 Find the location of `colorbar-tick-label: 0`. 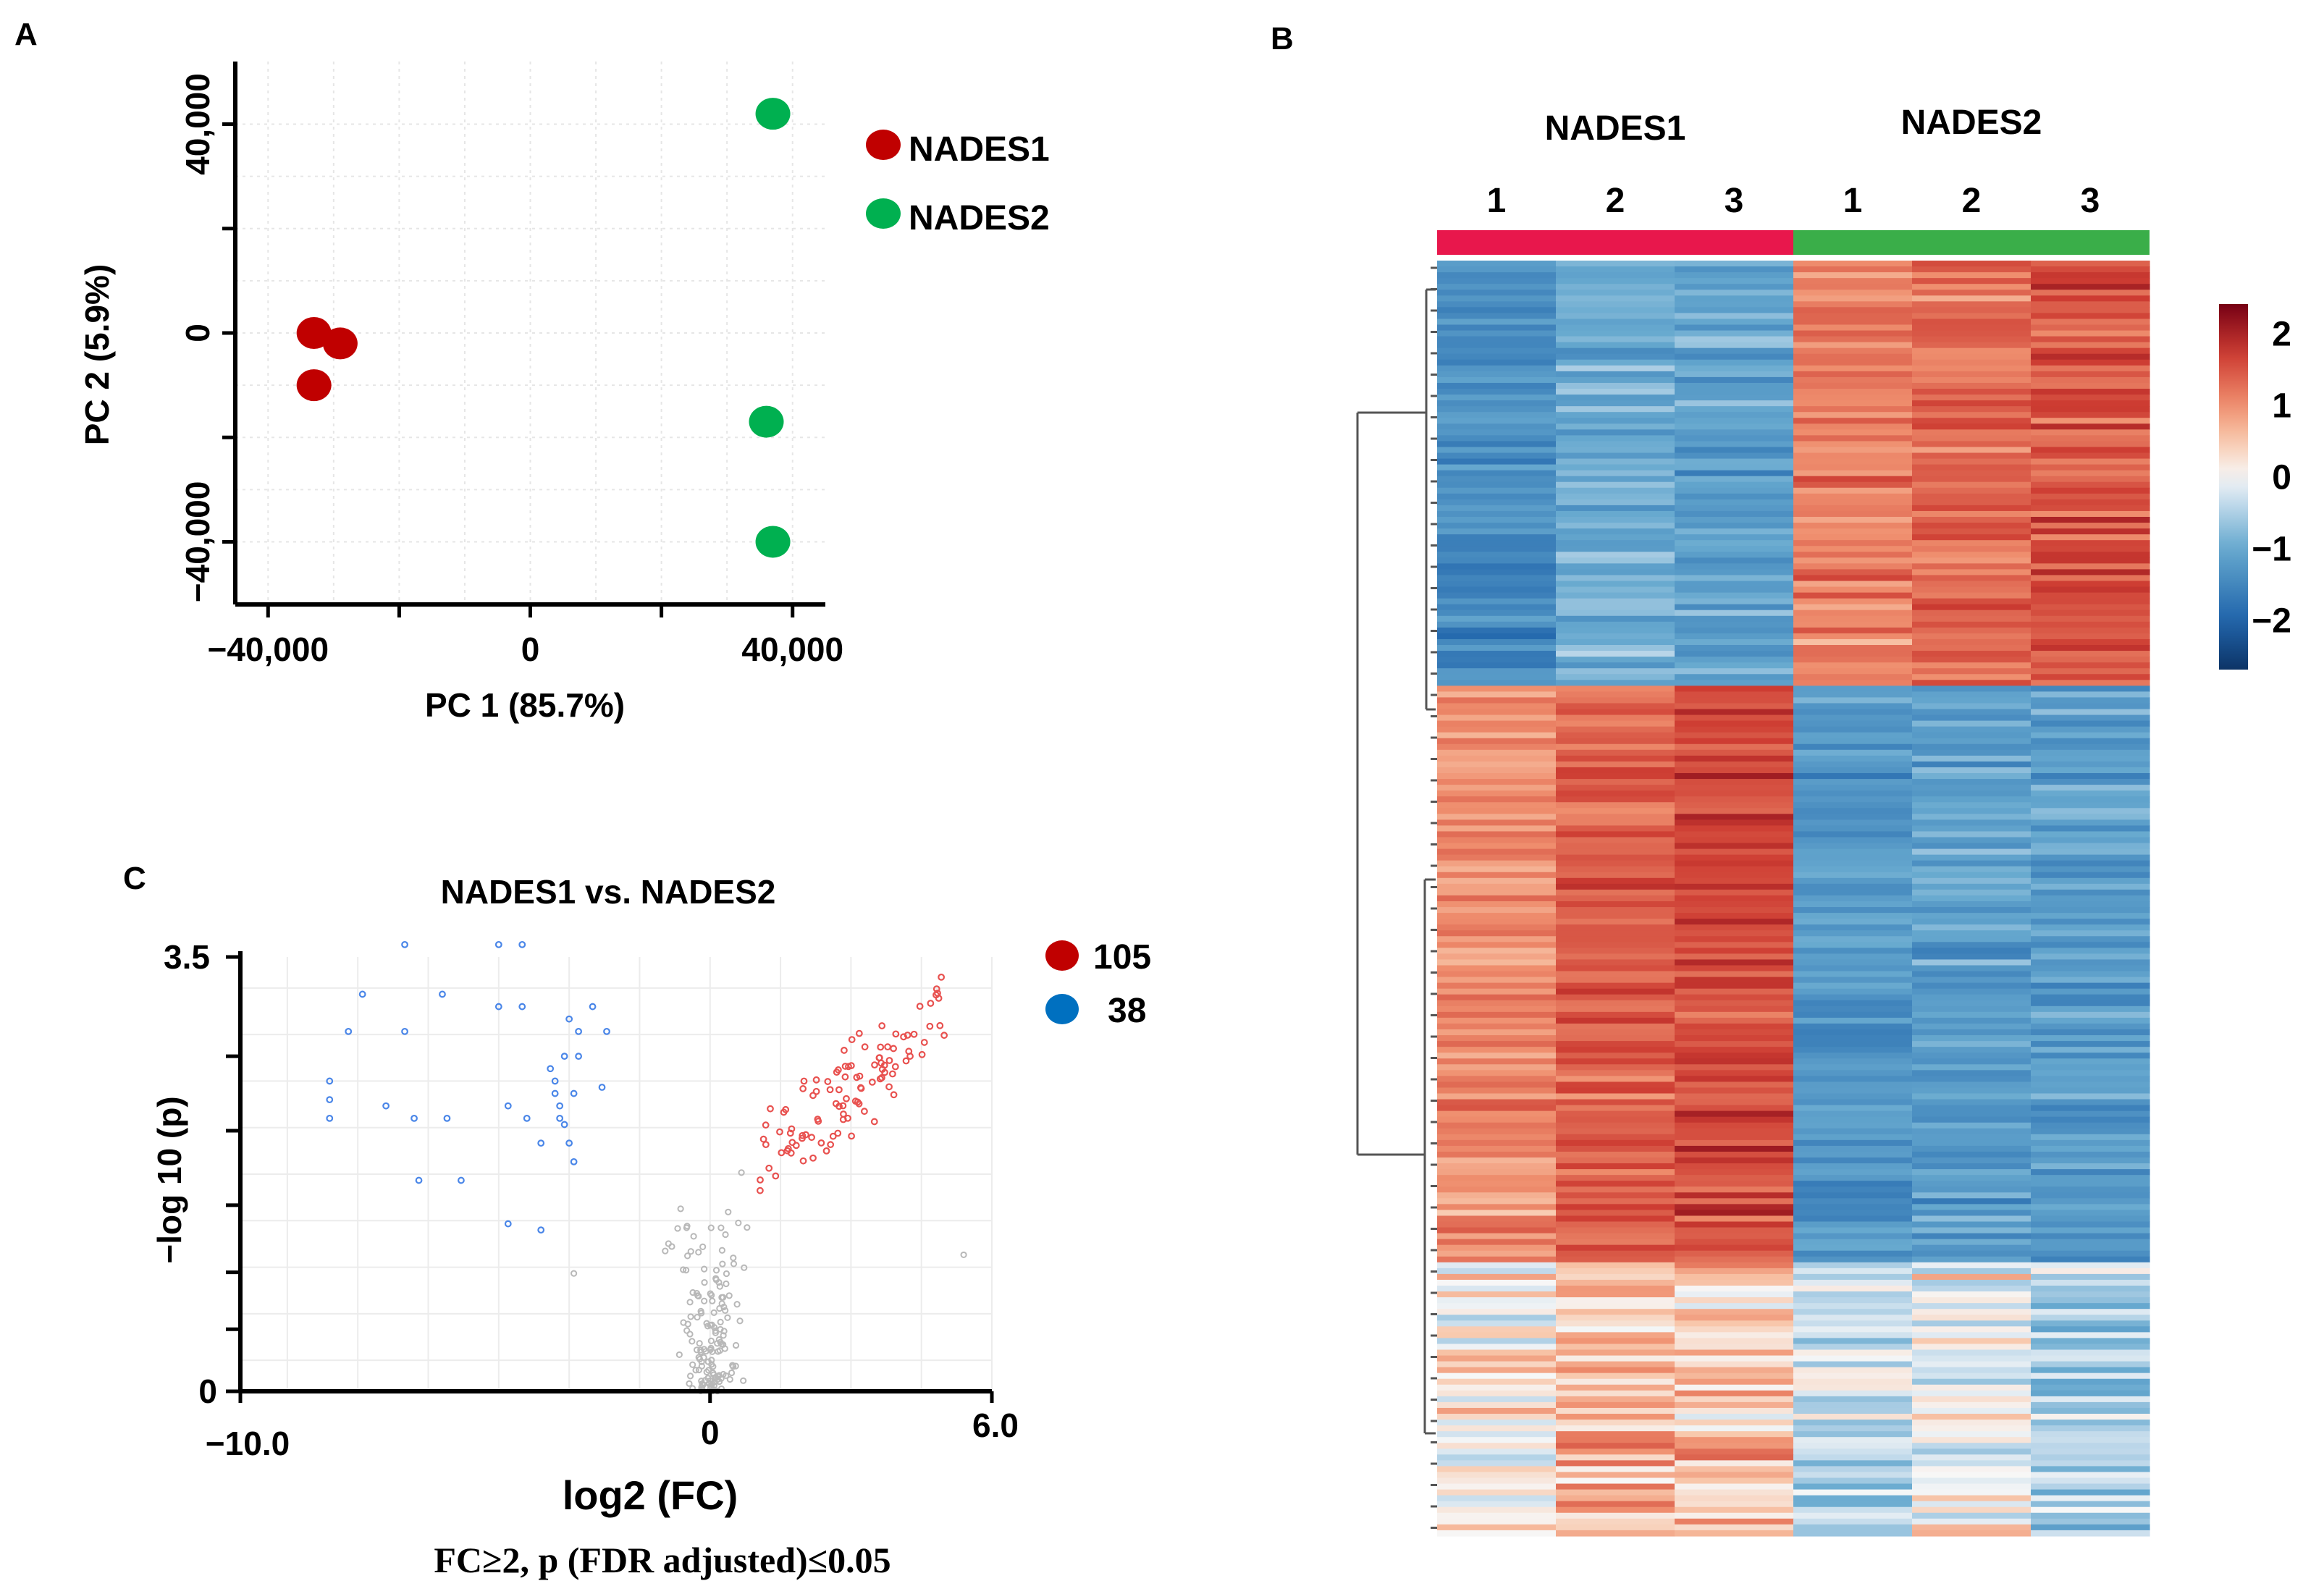

colorbar-tick-label: 0 is located at coordinates (2281, 478).